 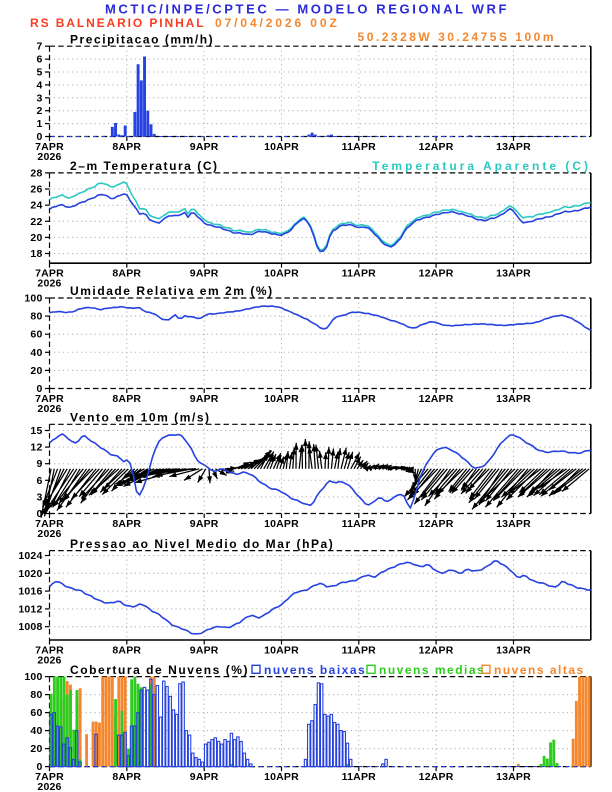 What do you see at coordinates (140, 418) in the screenshot?
I see `svg-text: Vento em 10m (m/s)` at bounding box center [140, 418].